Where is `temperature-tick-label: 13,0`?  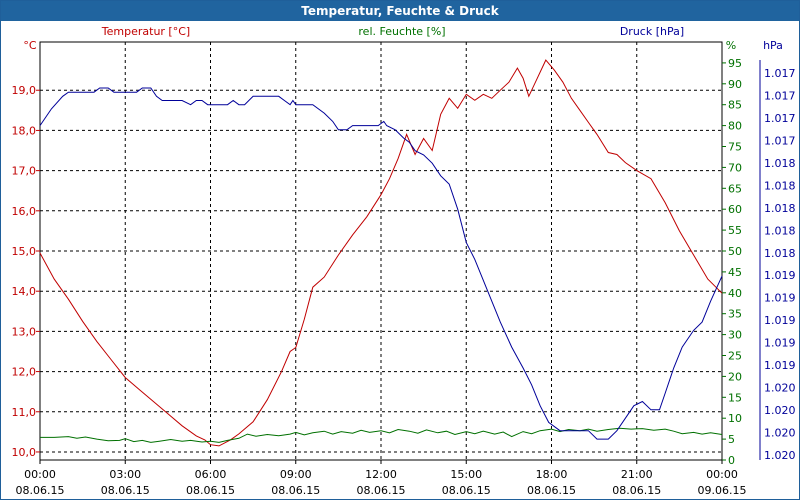 temperature-tick-label: 13,0 is located at coordinates (24, 331).